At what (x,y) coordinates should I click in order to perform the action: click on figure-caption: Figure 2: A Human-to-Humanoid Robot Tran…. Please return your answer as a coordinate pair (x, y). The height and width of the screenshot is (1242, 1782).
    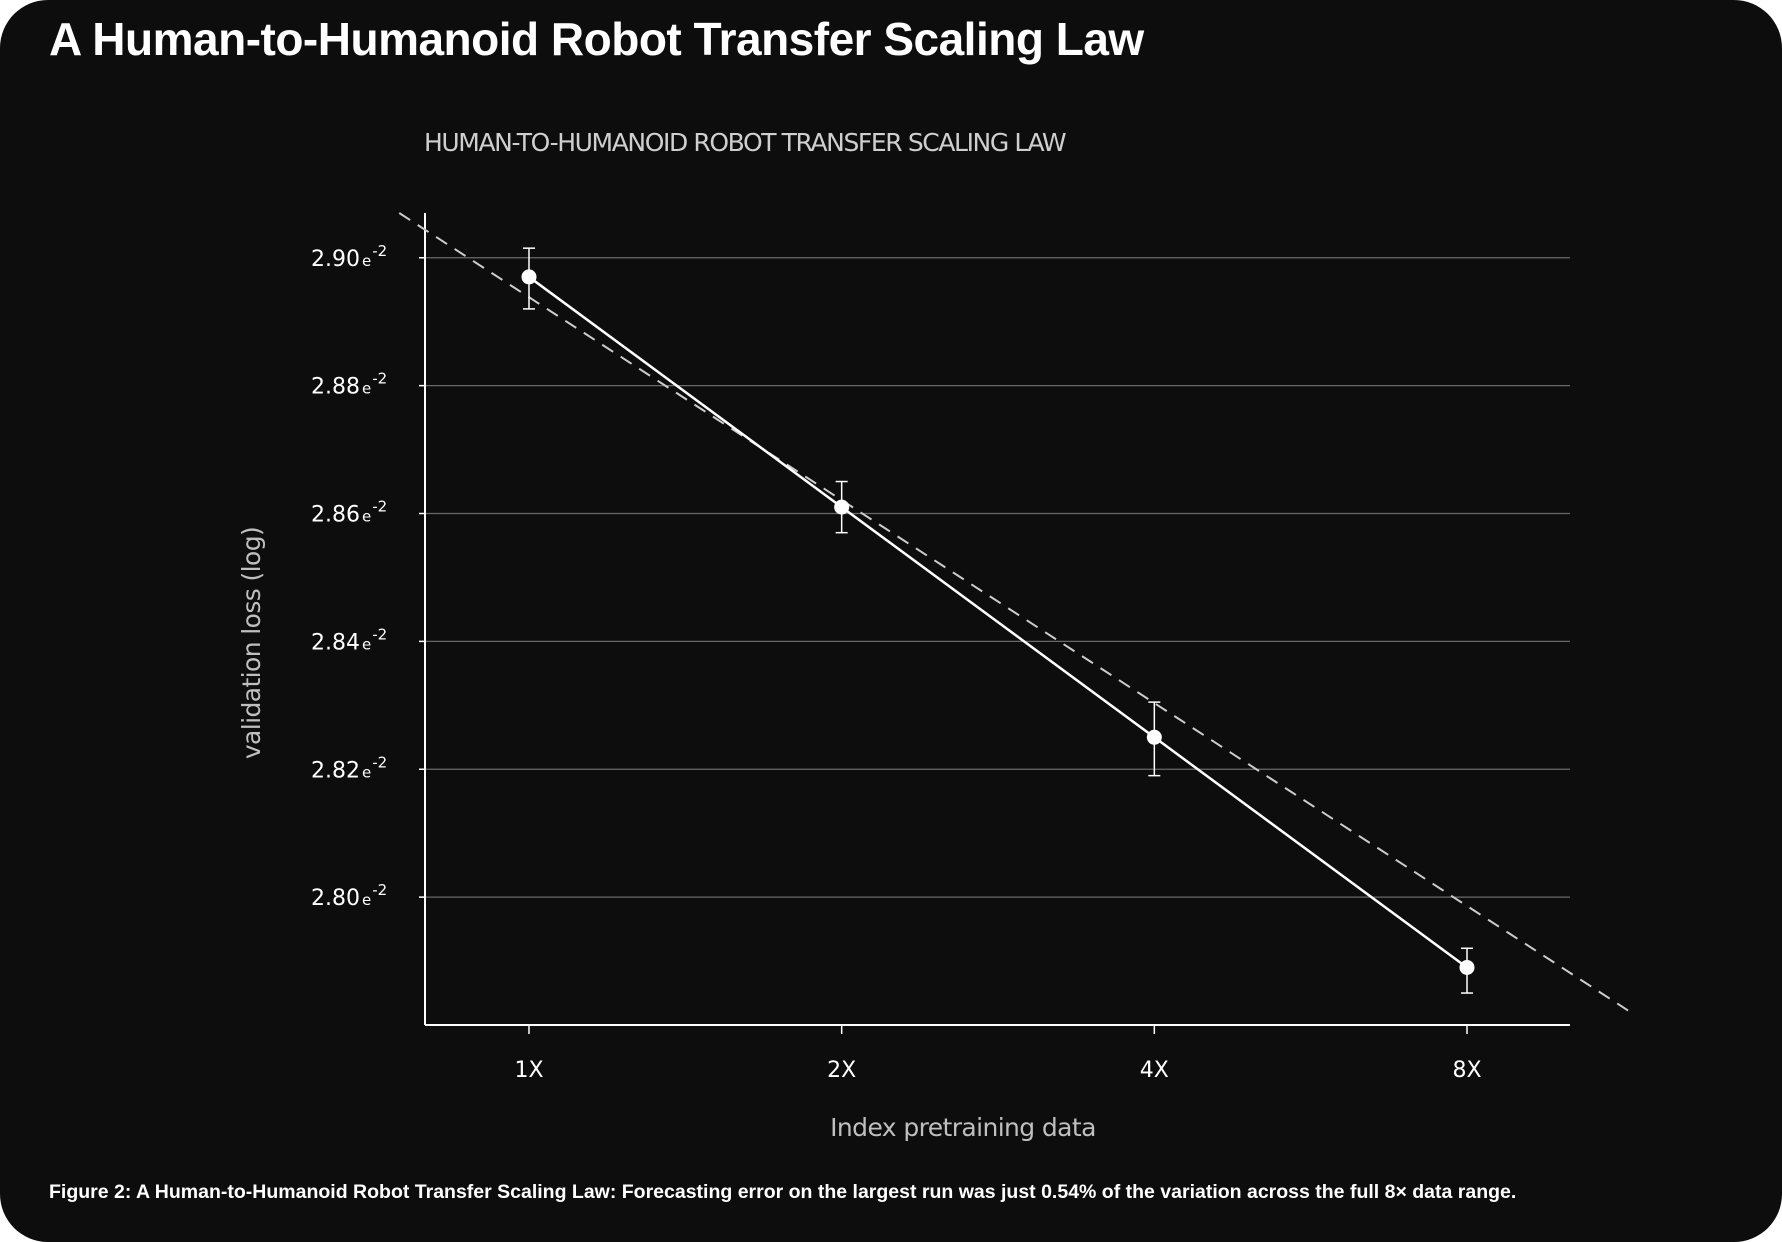
    Looking at the image, I should click on (783, 1192).